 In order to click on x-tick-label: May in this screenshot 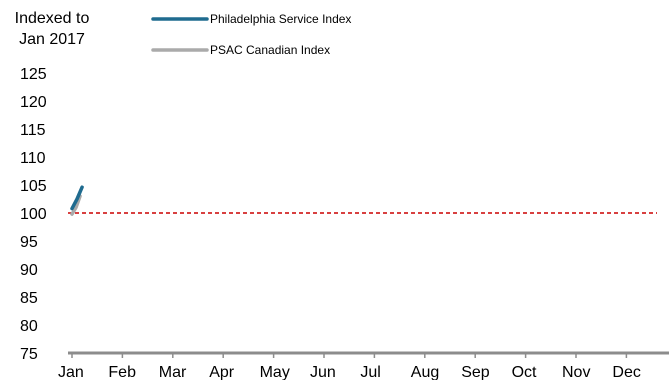, I will do `click(275, 372)`.